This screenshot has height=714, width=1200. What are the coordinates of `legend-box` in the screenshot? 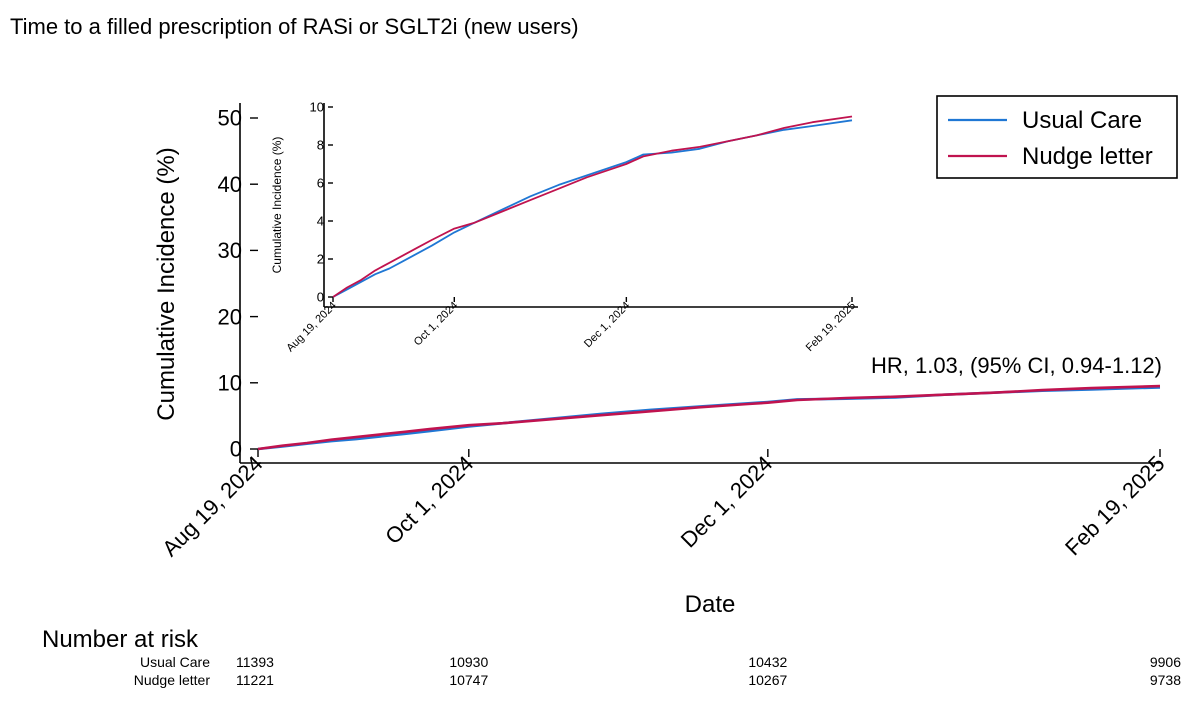 It's located at (1057, 137).